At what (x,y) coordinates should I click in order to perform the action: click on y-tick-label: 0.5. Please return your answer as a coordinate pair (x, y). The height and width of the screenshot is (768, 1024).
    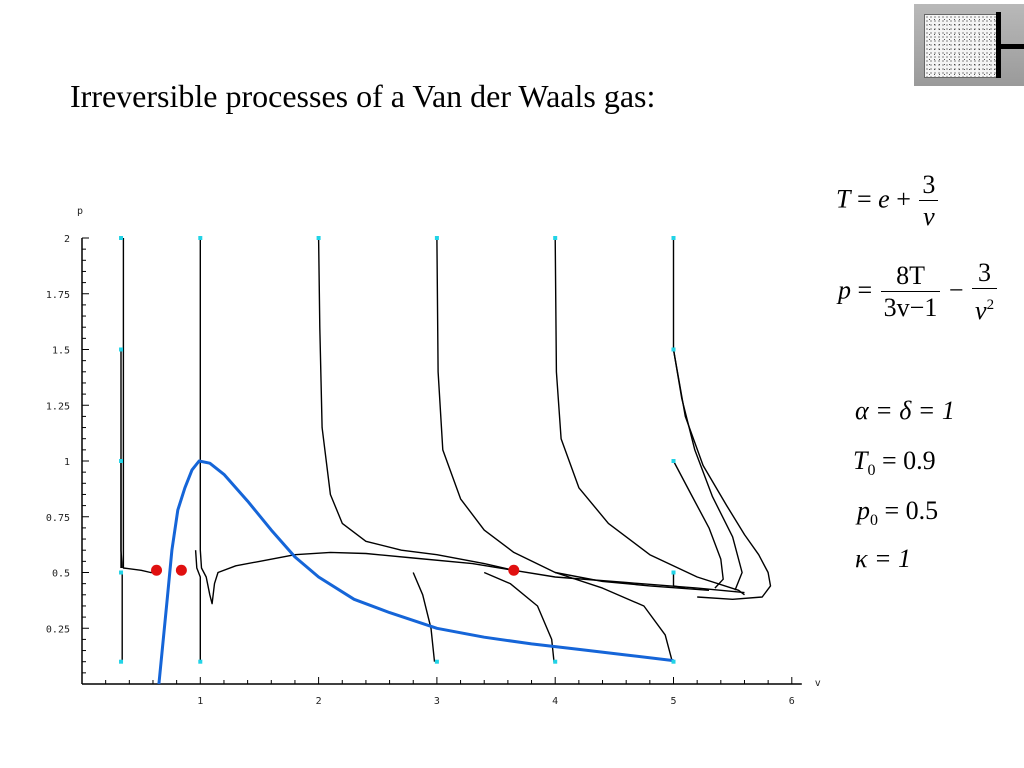
    Looking at the image, I should click on (61, 574).